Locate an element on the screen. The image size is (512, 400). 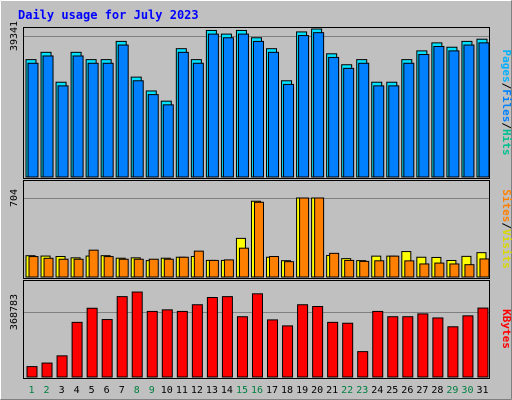
side-label-part: Pages is located at coordinates (506, 66).